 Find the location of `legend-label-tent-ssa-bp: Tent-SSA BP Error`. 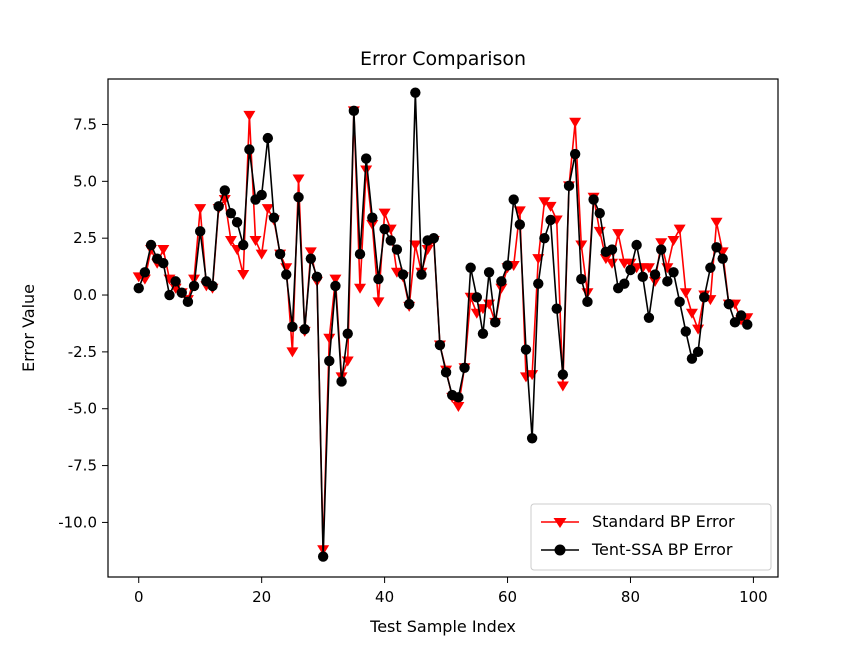

legend-label-tent-ssa-bp: Tent-SSA BP Error is located at coordinates (662, 549).